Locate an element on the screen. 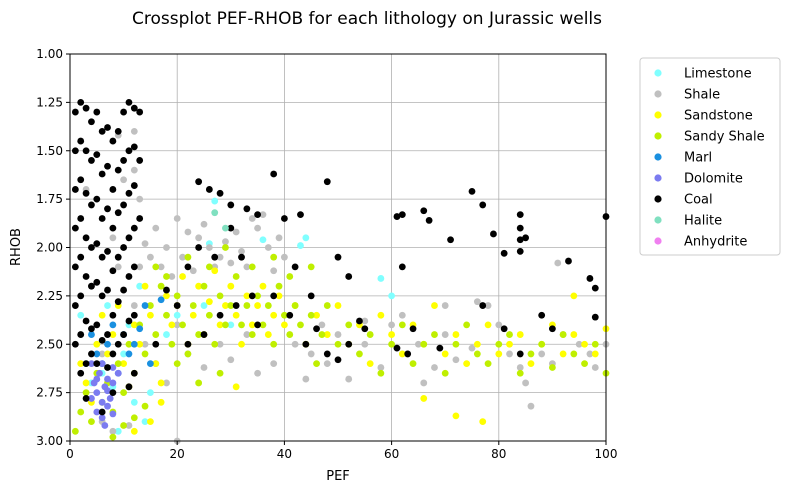  legend-marker-dolomite is located at coordinates (658, 178).